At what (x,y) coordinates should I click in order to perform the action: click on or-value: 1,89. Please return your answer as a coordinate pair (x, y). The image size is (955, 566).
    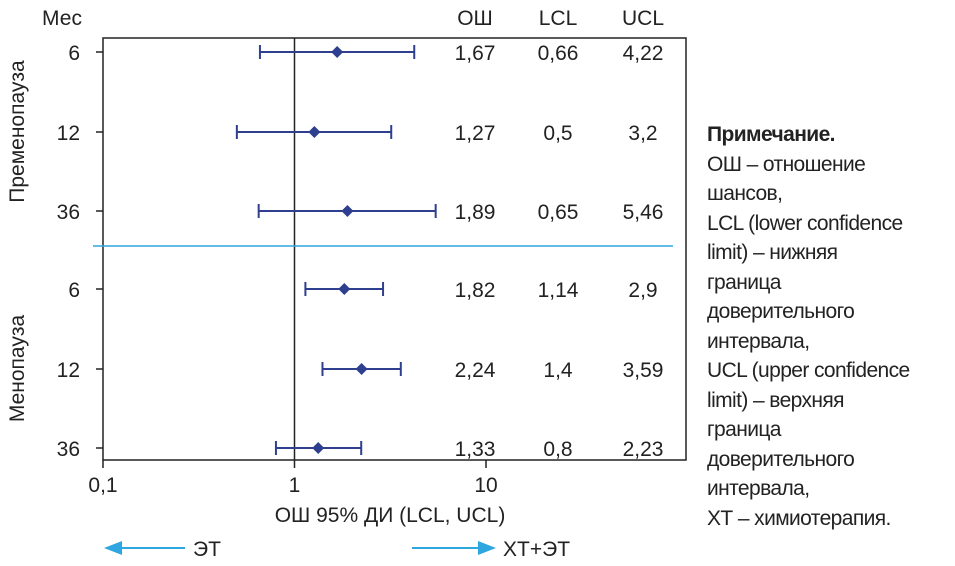
    Looking at the image, I should click on (475, 212).